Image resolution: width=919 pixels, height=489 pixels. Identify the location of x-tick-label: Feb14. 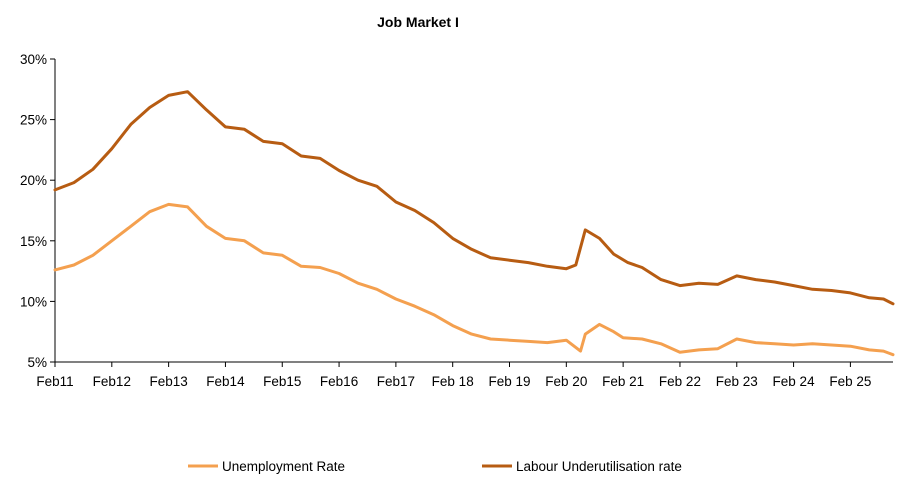
(225, 381).